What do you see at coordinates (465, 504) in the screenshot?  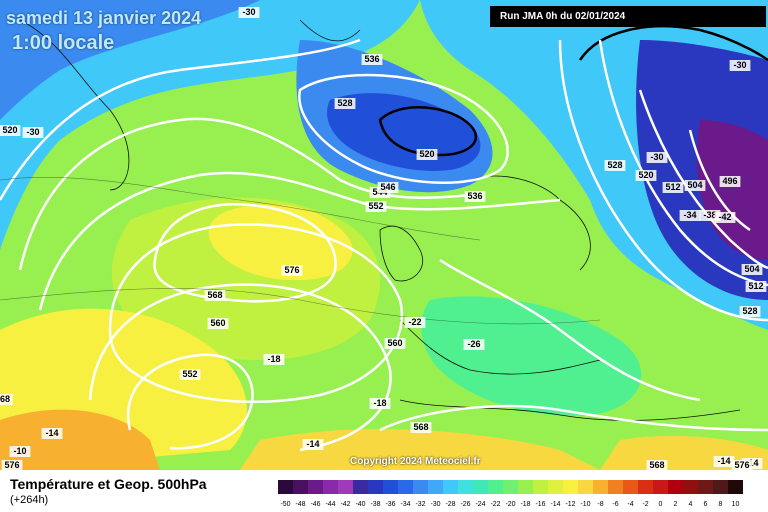 I see `legend-value-label: -26` at bounding box center [465, 504].